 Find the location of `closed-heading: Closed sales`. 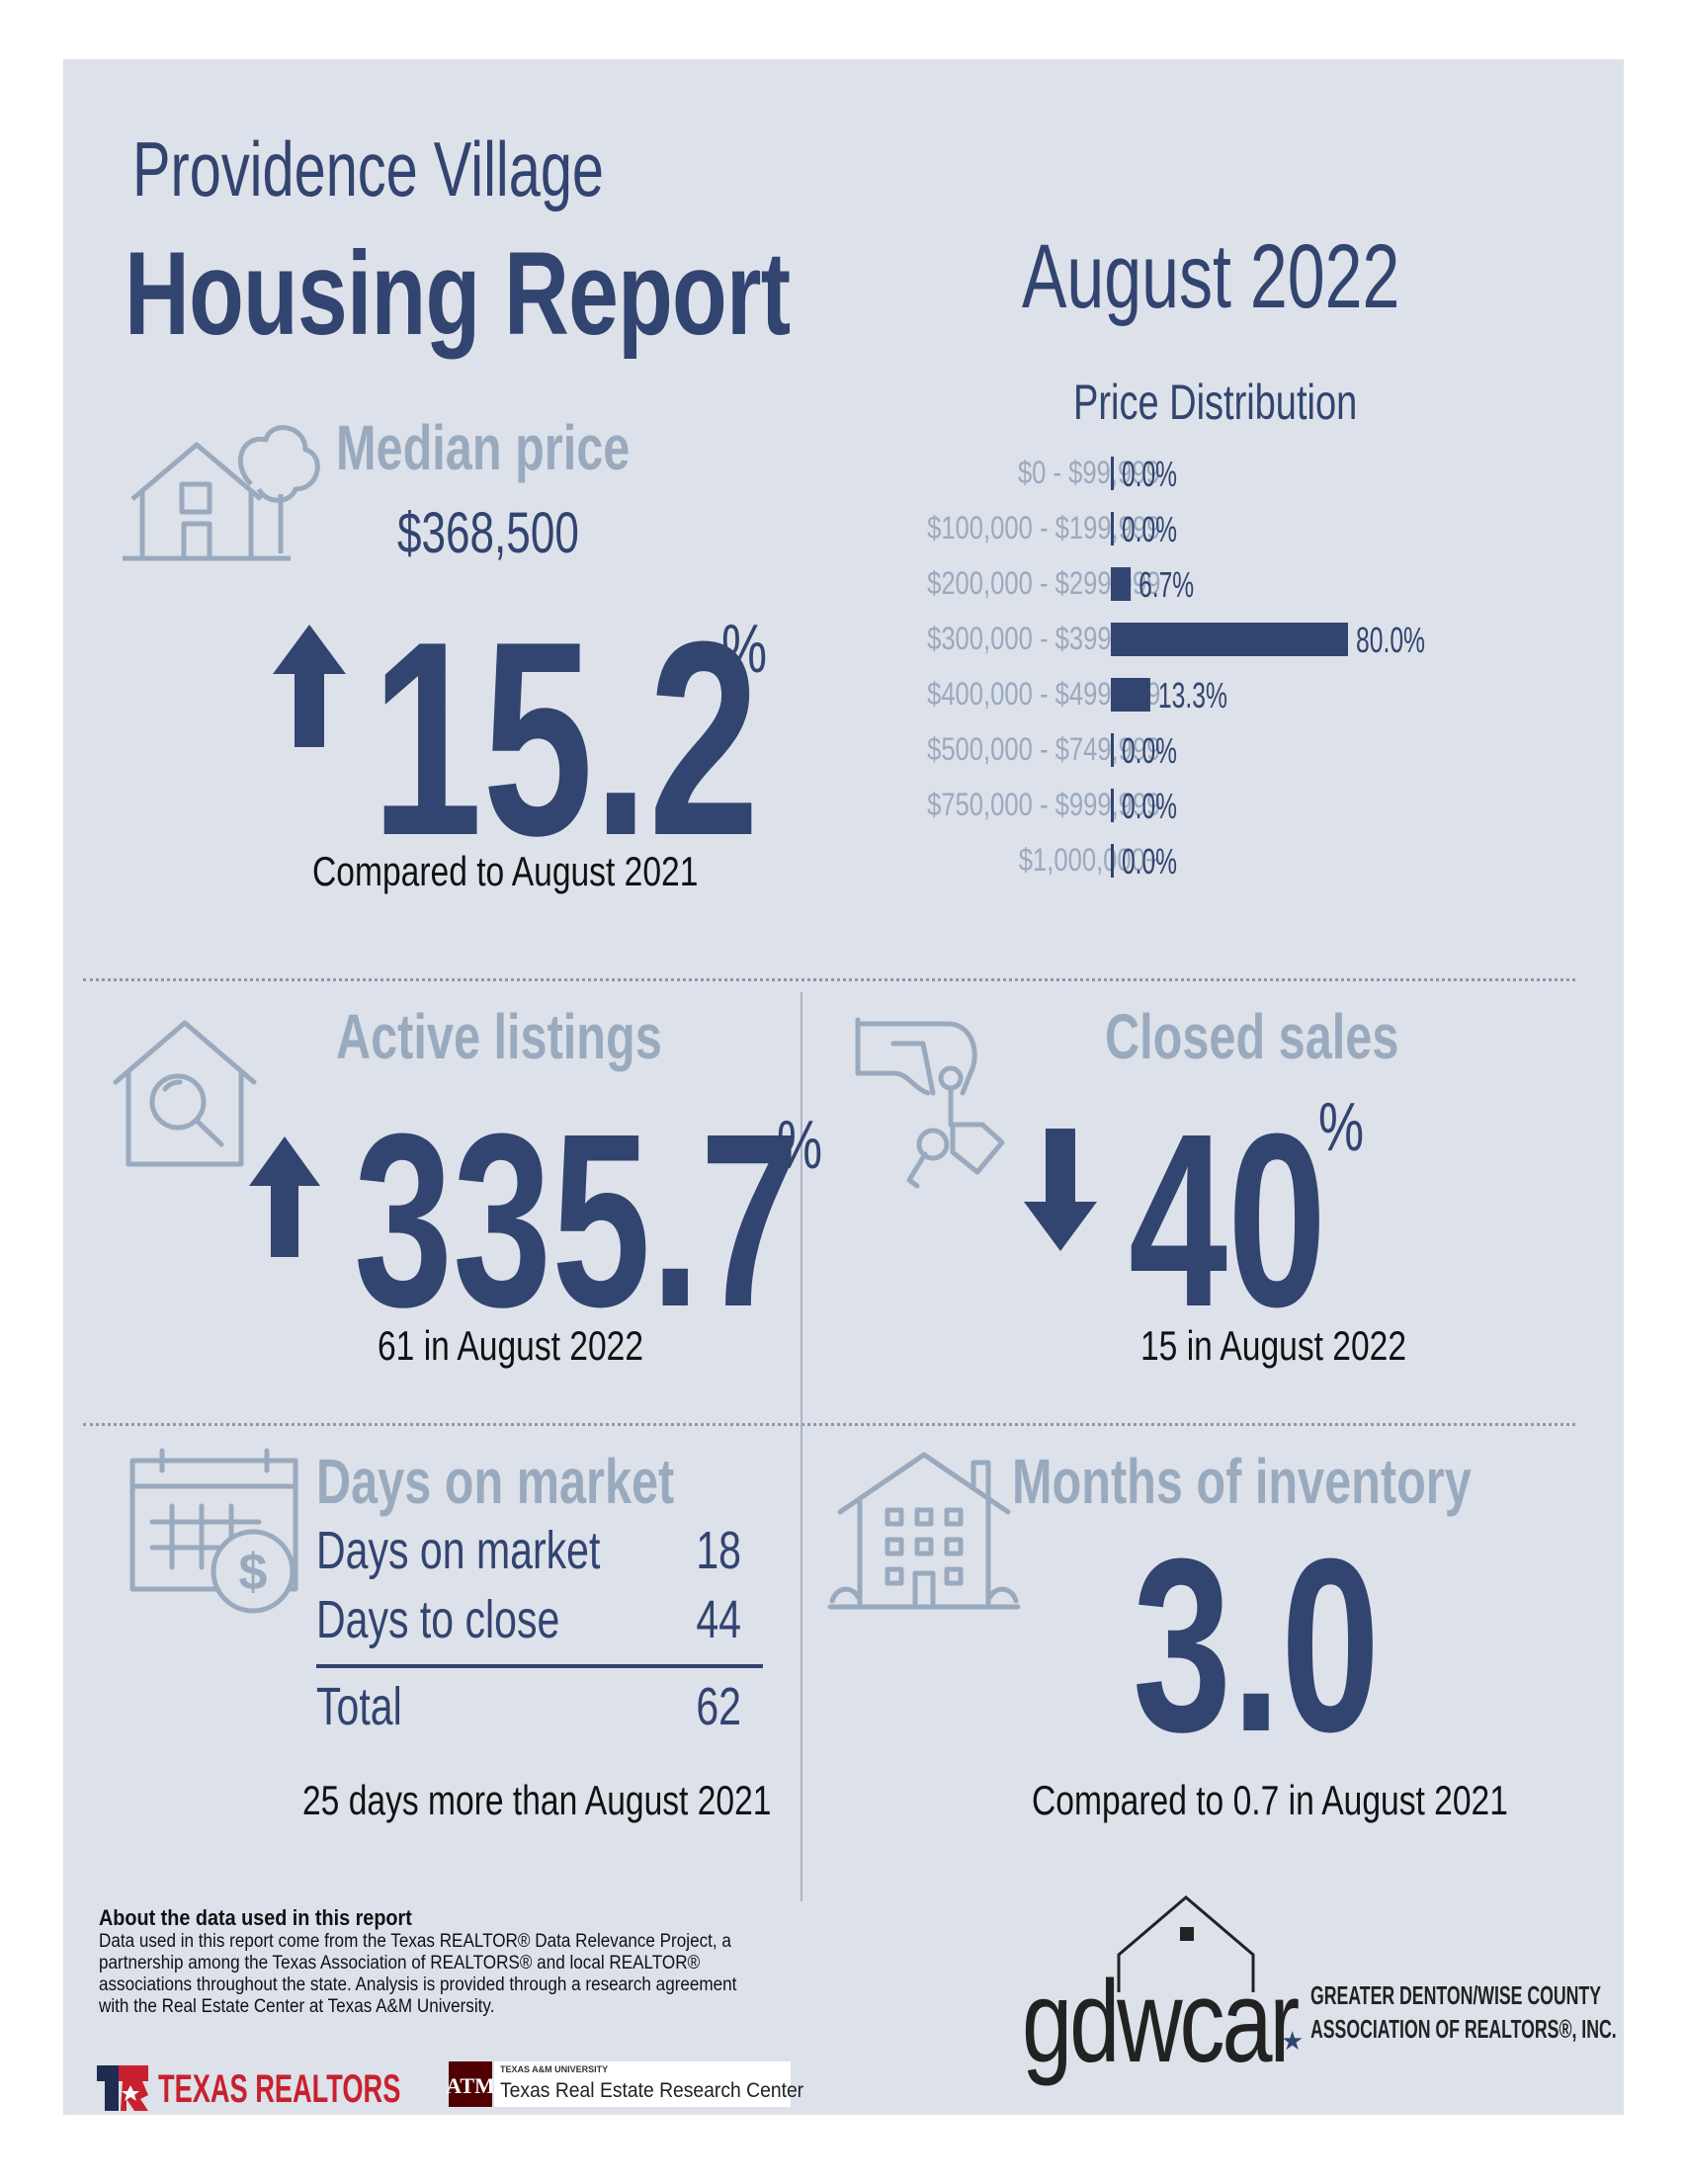

closed-heading: Closed sales is located at coordinates (1252, 1036).